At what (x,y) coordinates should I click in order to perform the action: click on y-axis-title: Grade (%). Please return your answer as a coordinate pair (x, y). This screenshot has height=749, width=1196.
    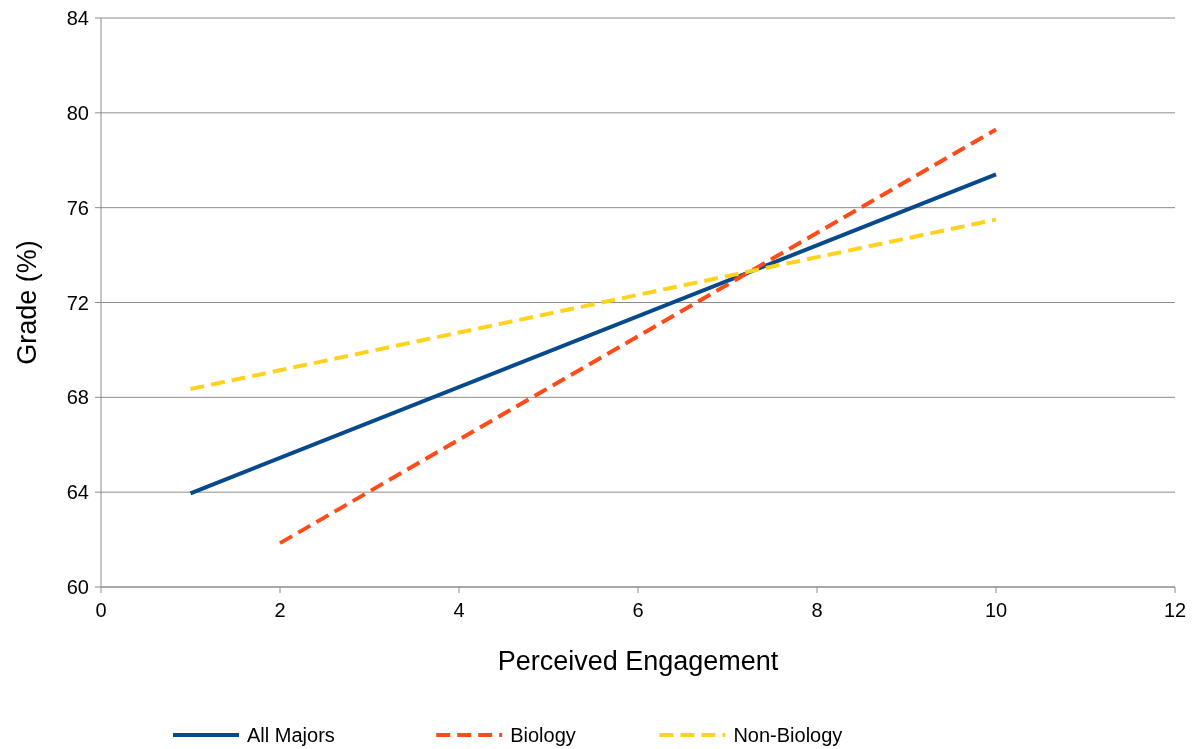
    Looking at the image, I should click on (27, 302).